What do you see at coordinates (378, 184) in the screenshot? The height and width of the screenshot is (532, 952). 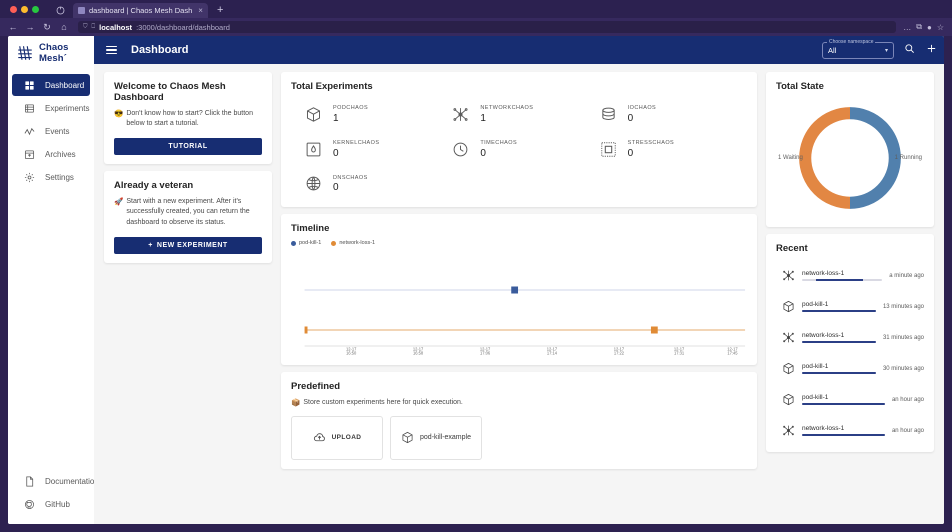 I see `experiment-type-item: DNSCHAOS 0` at bounding box center [378, 184].